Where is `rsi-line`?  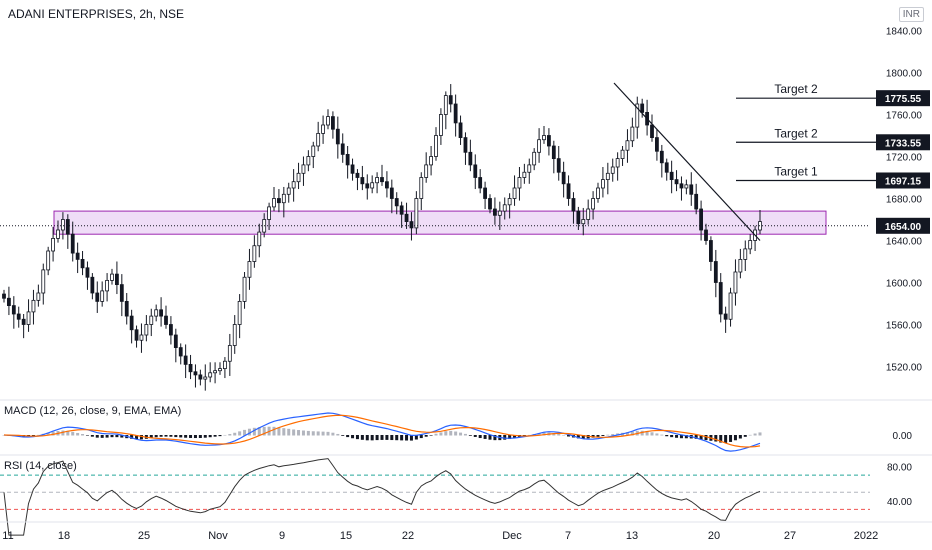 rsi-line is located at coordinates (382, 497).